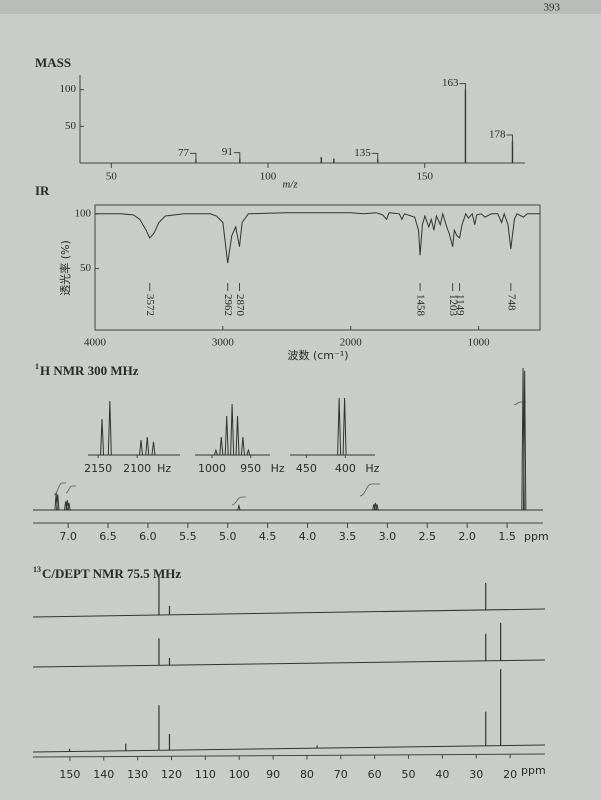 The height and width of the screenshot is (800, 601). I want to click on plot-frame, so click(317, 267).